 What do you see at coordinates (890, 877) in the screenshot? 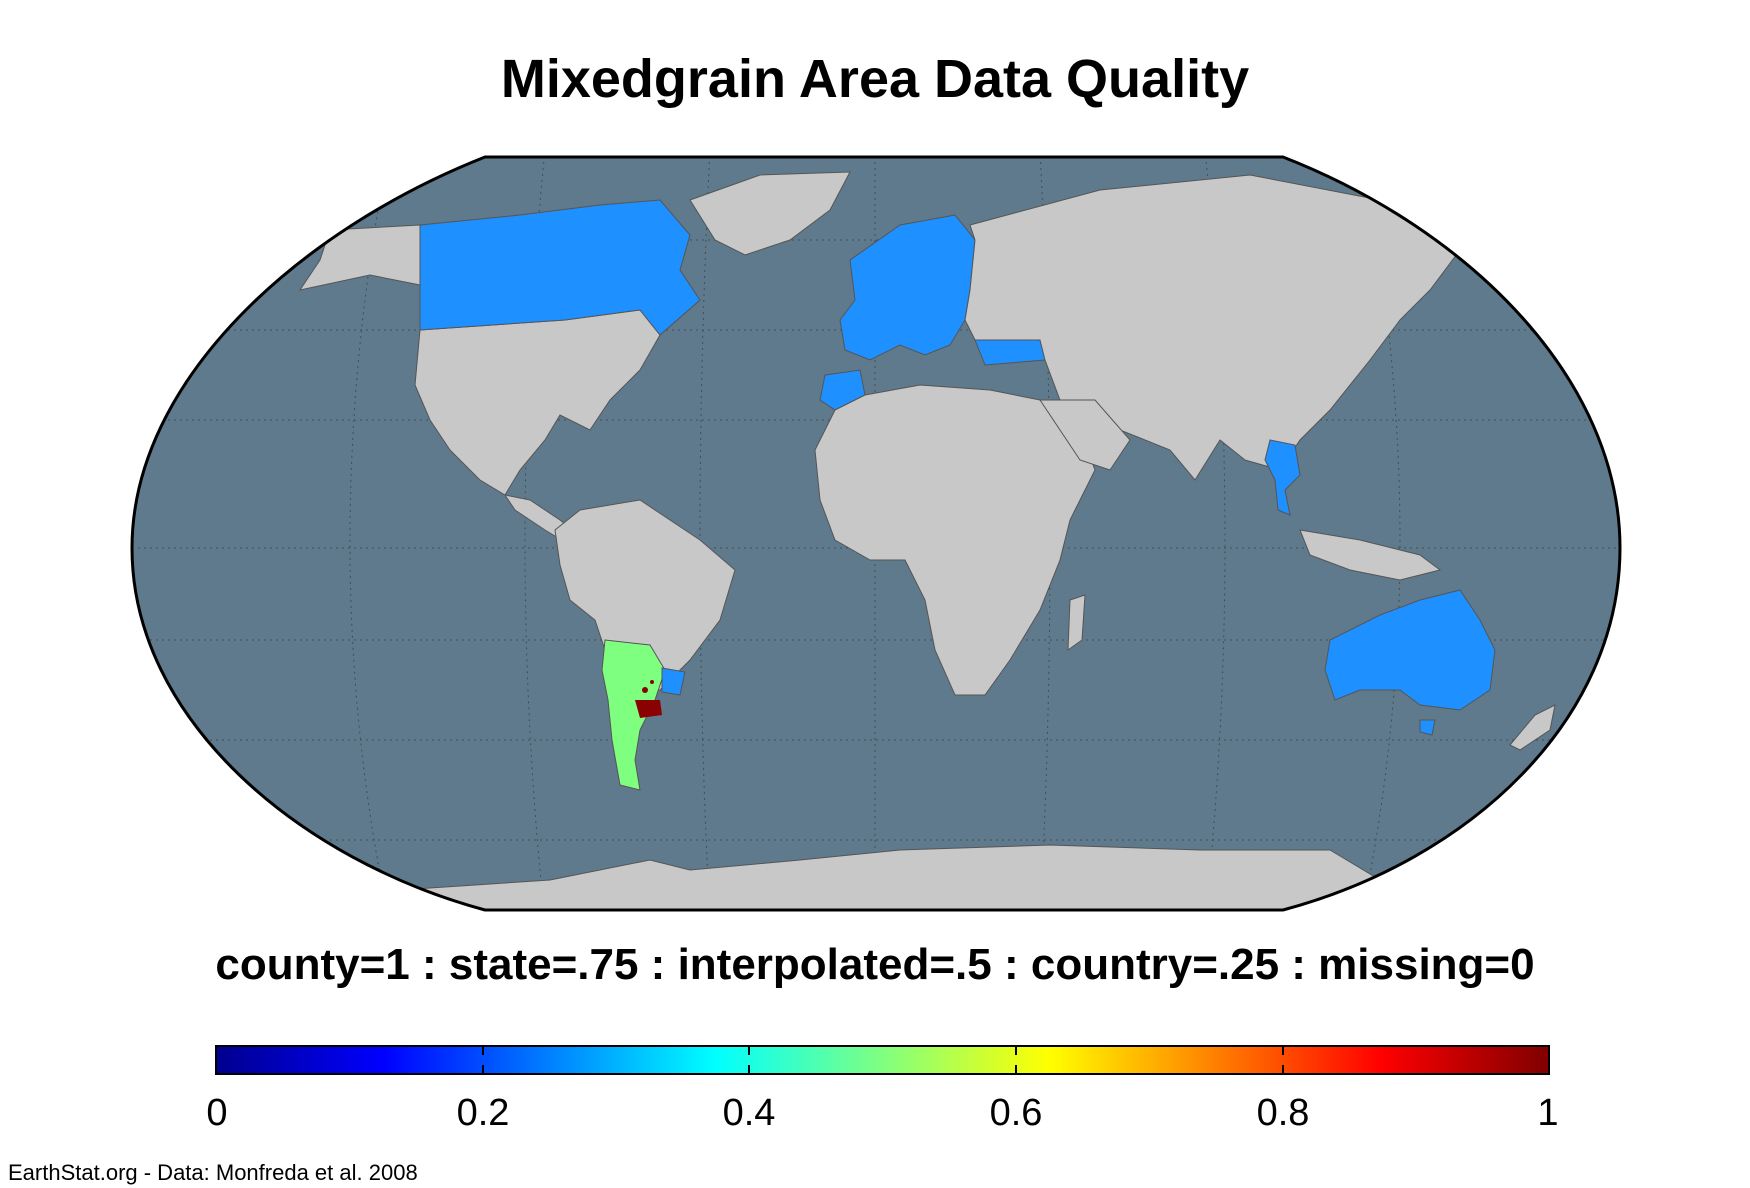
I see `antarctica-land` at bounding box center [890, 877].